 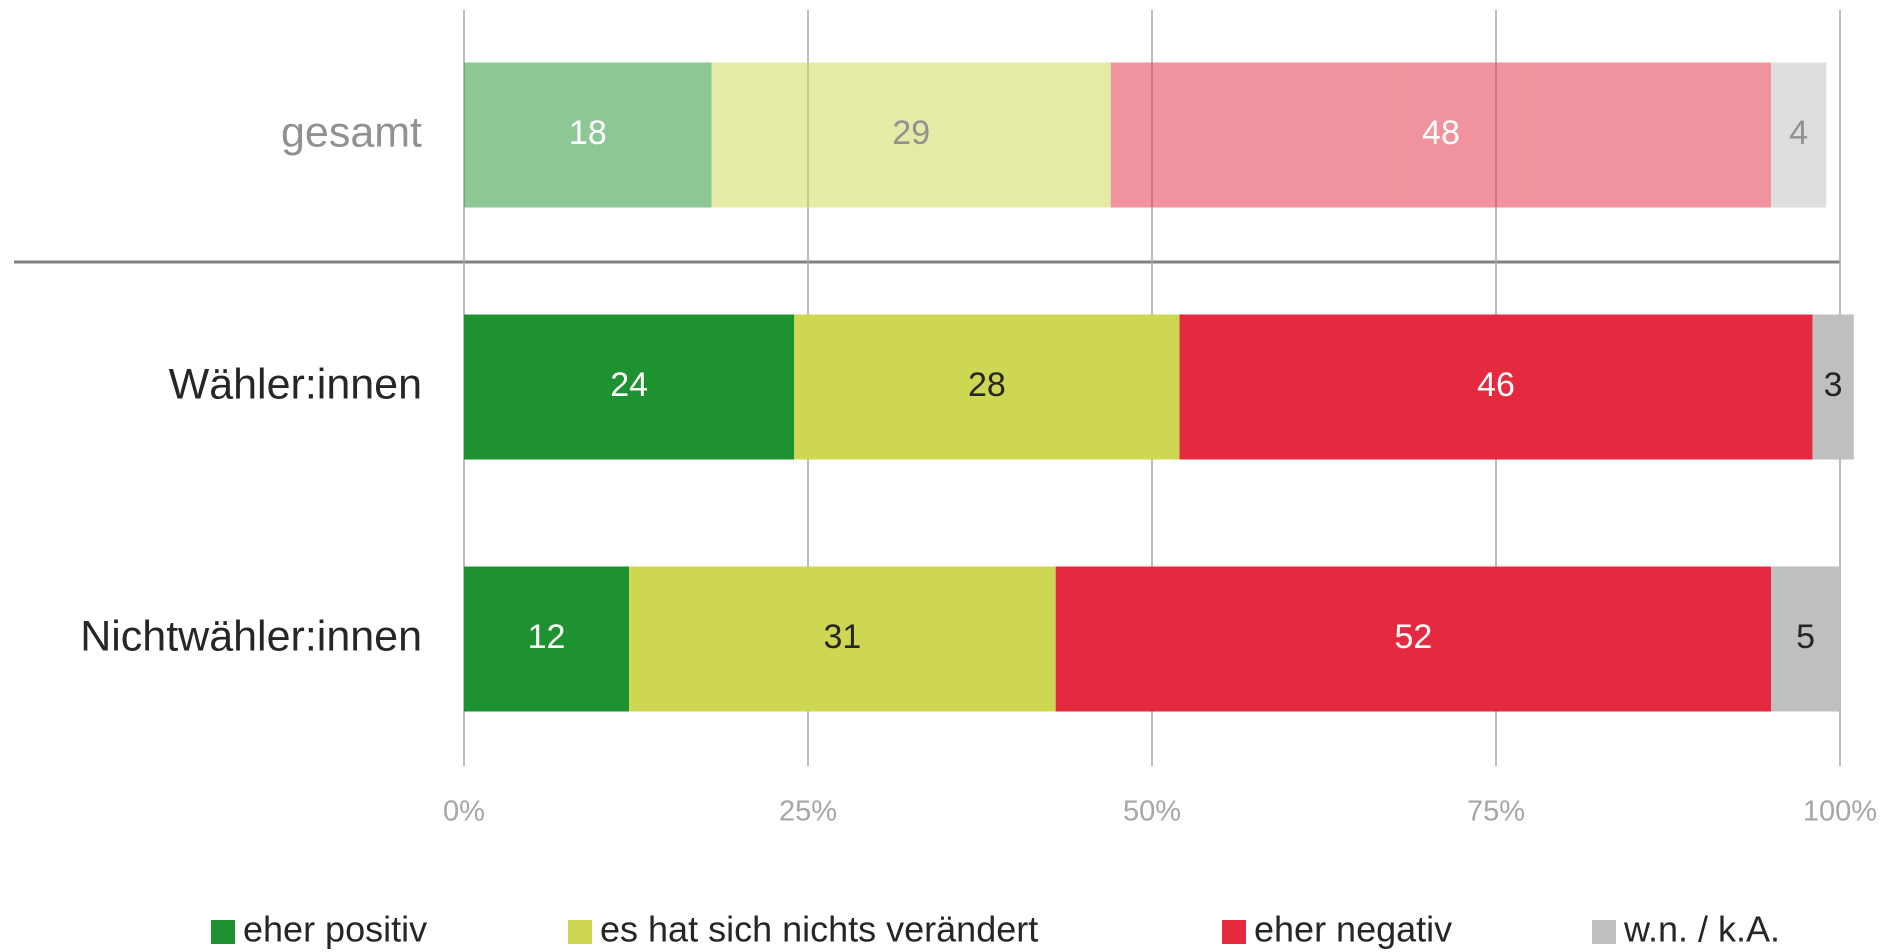 I want to click on data-label: 24, so click(x=629, y=385).